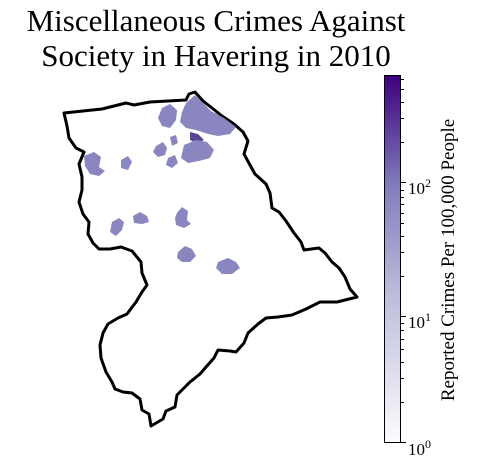 The image size is (480, 470). What do you see at coordinates (197, 137) in the screenshot?
I see `crime-area-north-dark` at bounding box center [197, 137].